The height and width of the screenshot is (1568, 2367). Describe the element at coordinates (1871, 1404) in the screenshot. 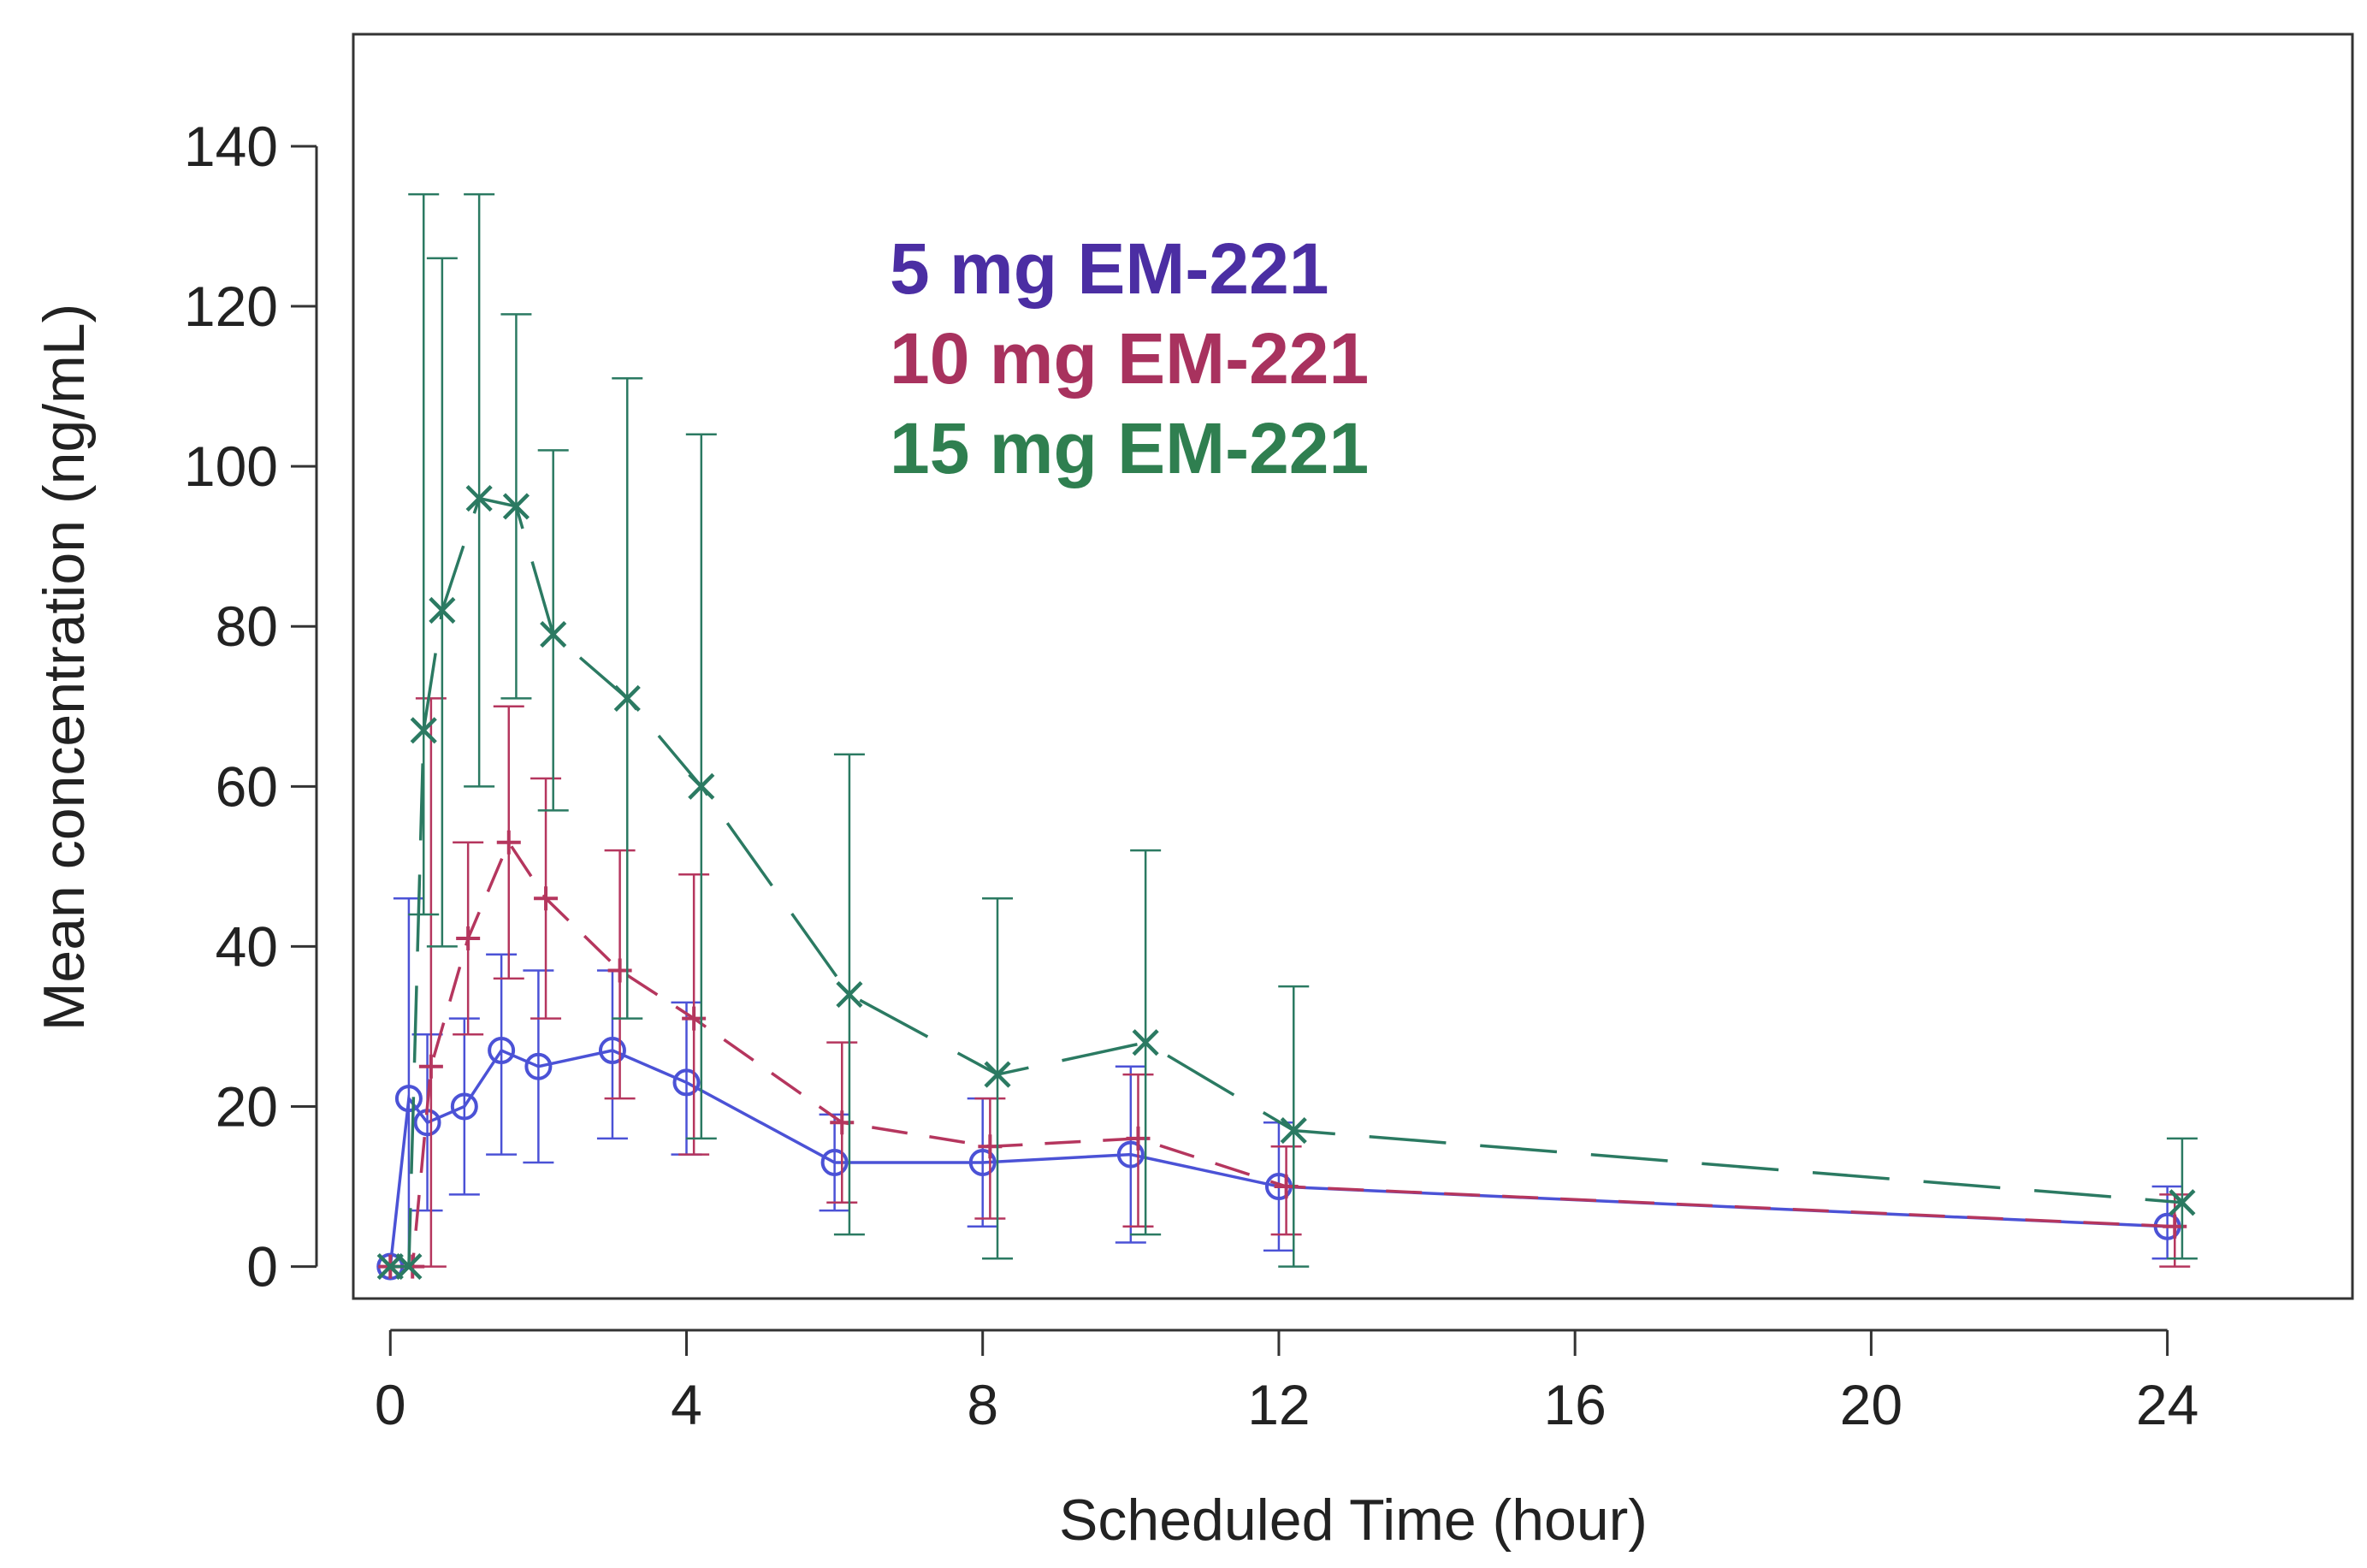

I see `x-tick-label-20: 20` at that location.